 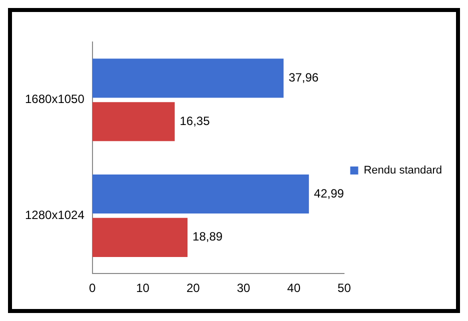 What do you see at coordinates (294, 288) in the screenshot?
I see `x-tick-label: 40` at bounding box center [294, 288].